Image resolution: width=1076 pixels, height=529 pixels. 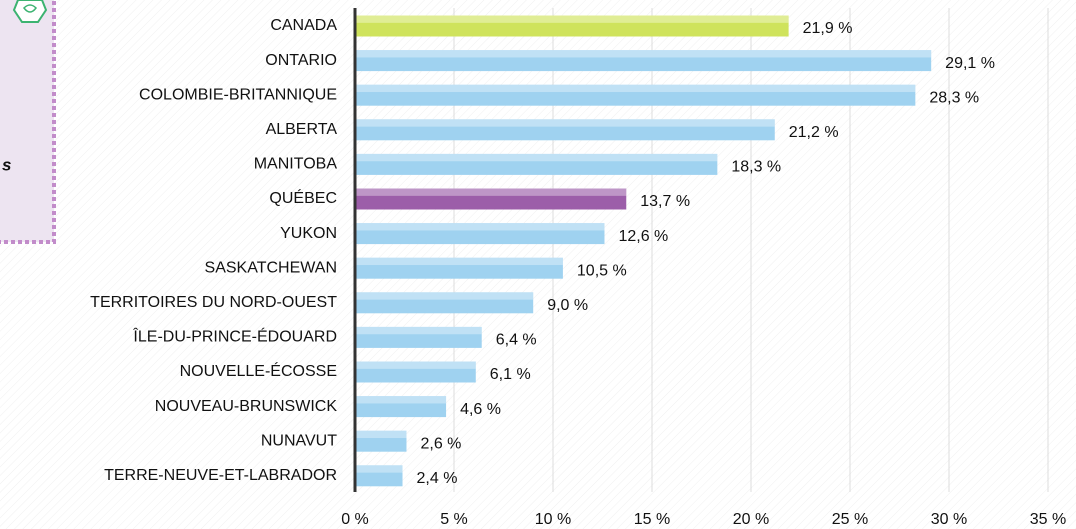 What do you see at coordinates (301, 60) in the screenshot?
I see `y-tick-label: ONTARIO` at bounding box center [301, 60].